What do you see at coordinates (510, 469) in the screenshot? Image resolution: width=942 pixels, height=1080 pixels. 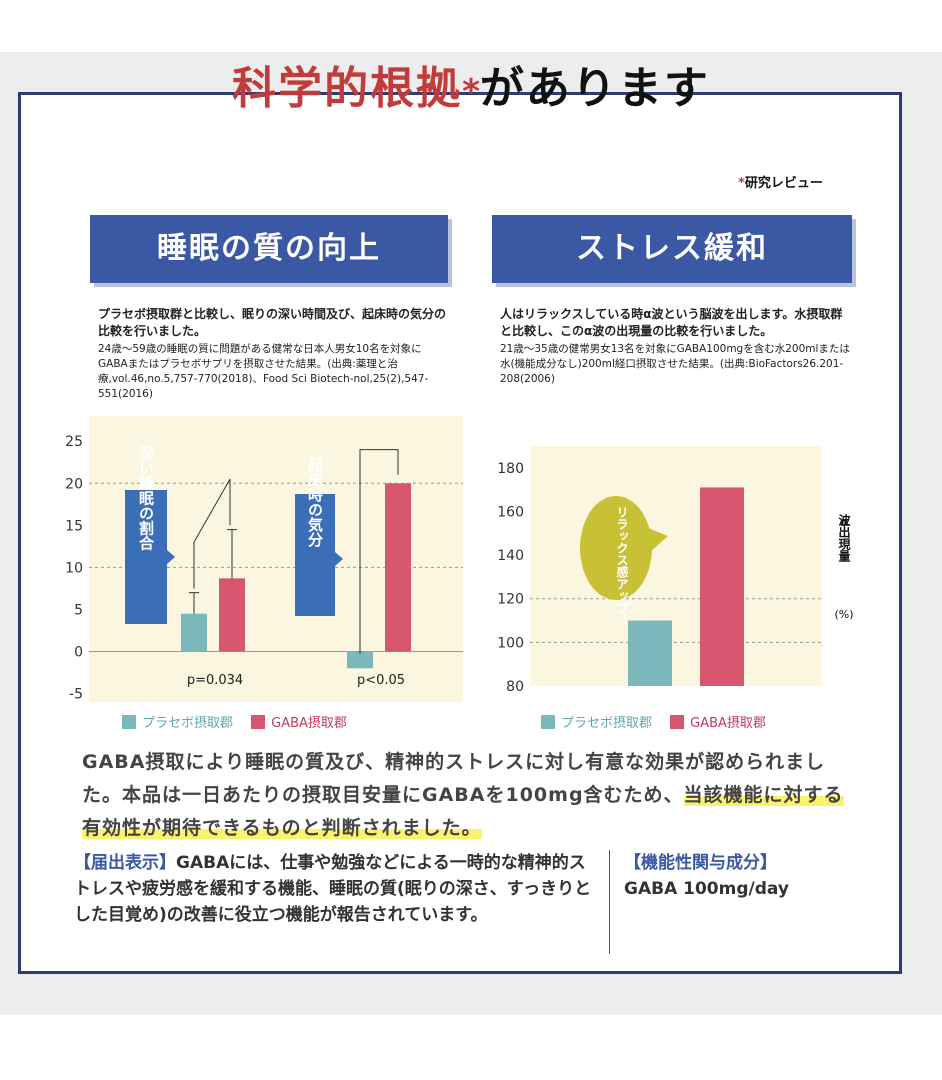 I see `y-tick-label: 180` at bounding box center [510, 469].